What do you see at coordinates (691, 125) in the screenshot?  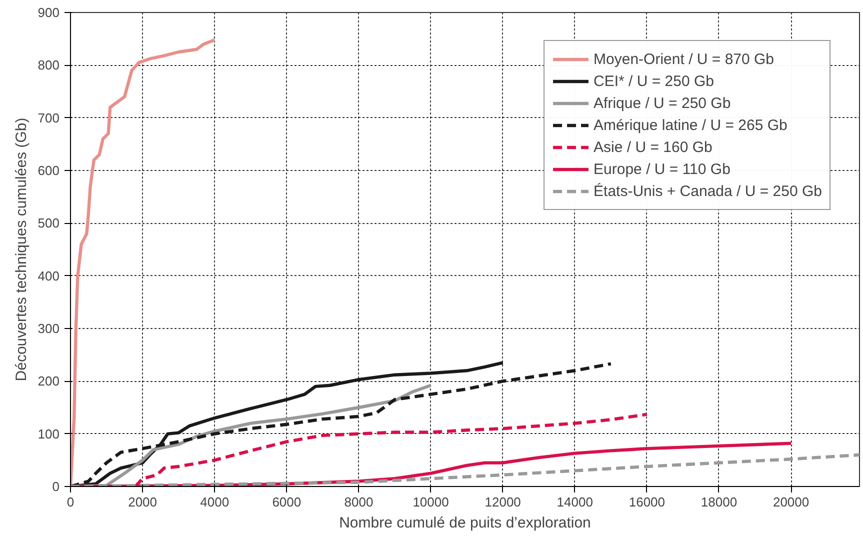 I see `legend-label: Amérique latine / U = 265 Gb` at bounding box center [691, 125].